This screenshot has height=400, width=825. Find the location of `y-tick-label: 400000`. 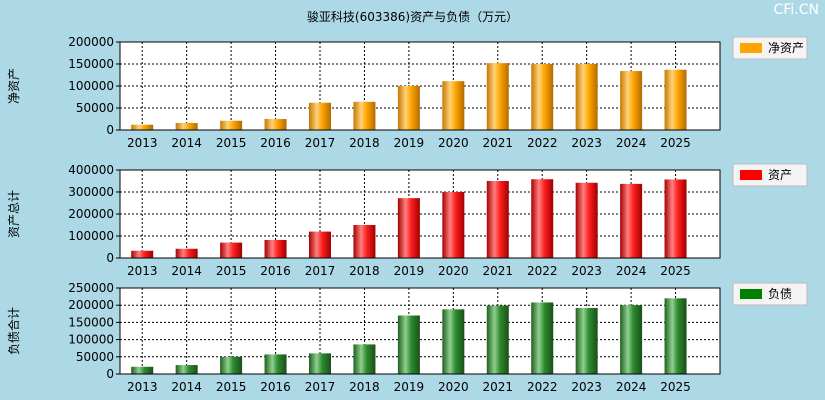

y-tick-label: 400000 is located at coordinates (91, 170).